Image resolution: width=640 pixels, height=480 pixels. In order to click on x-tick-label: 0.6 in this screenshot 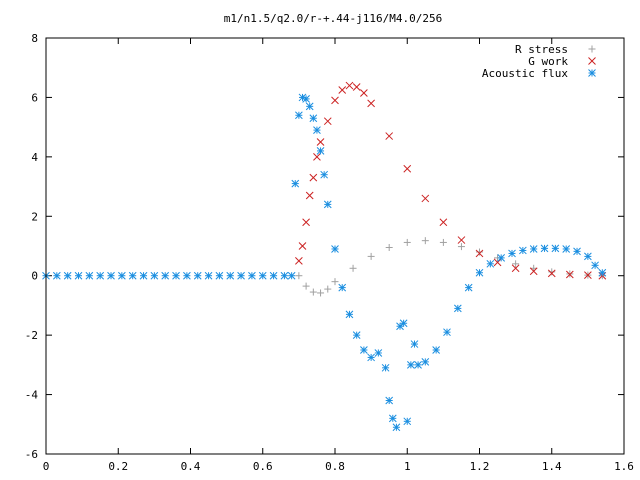, I will do `click(263, 466)`.